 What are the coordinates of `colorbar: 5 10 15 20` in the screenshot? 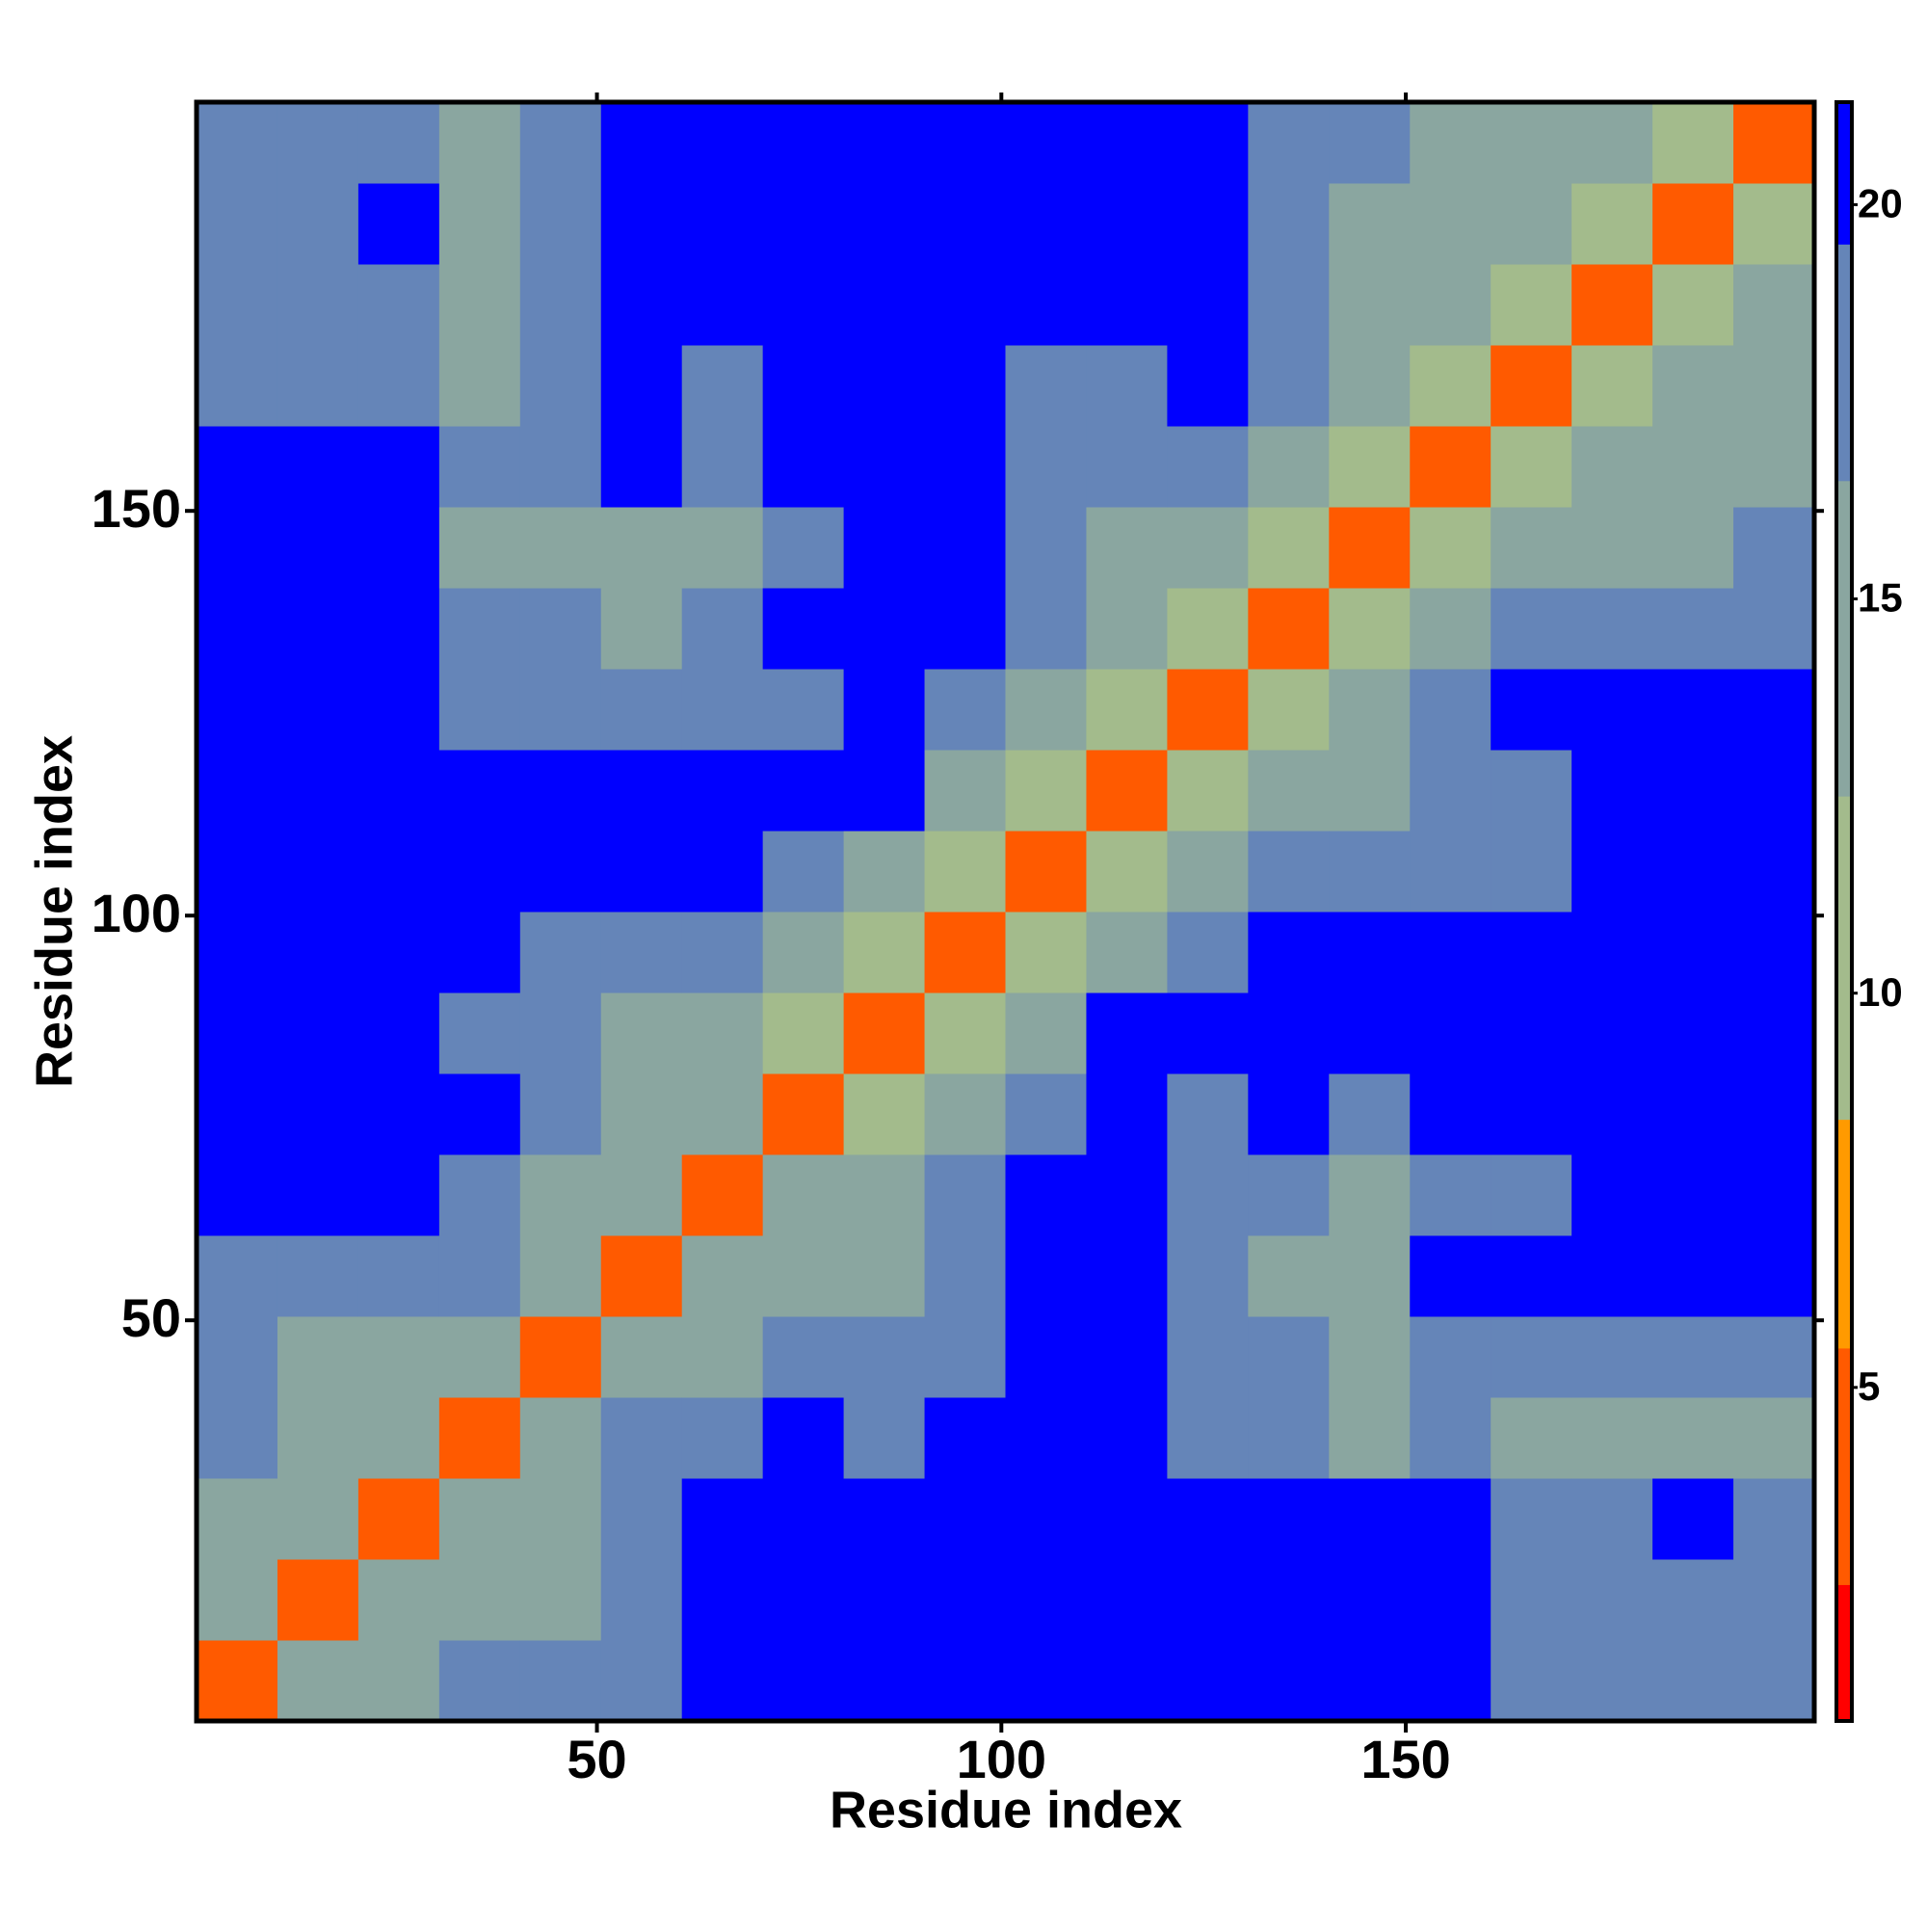 It's located at (1869, 911).